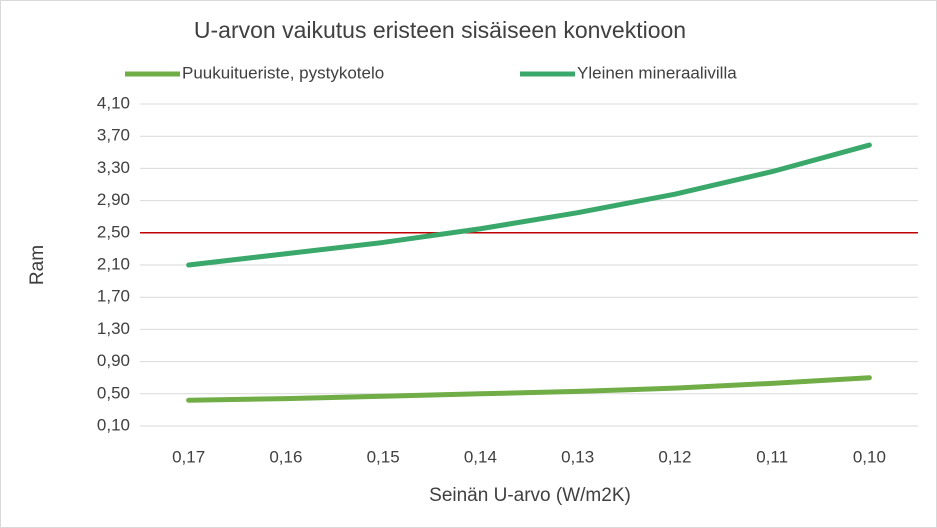 This screenshot has height=528, width=937. I want to click on y-tick-label: 4,10, so click(113, 102).